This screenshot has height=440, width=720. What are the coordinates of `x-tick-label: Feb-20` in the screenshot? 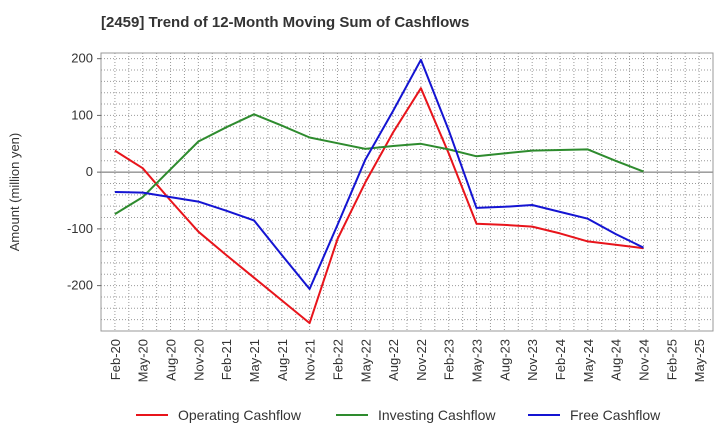 It's located at (115, 359).